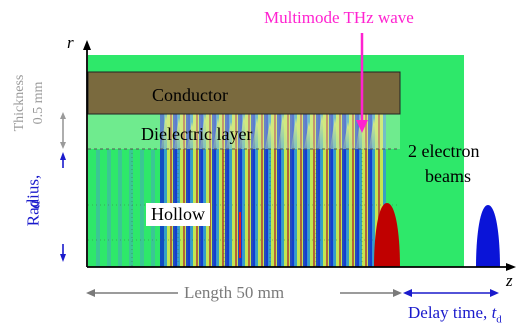 The image size is (528, 330). What do you see at coordinates (244, 93) in the screenshot?
I see `conductor-block` at bounding box center [244, 93].